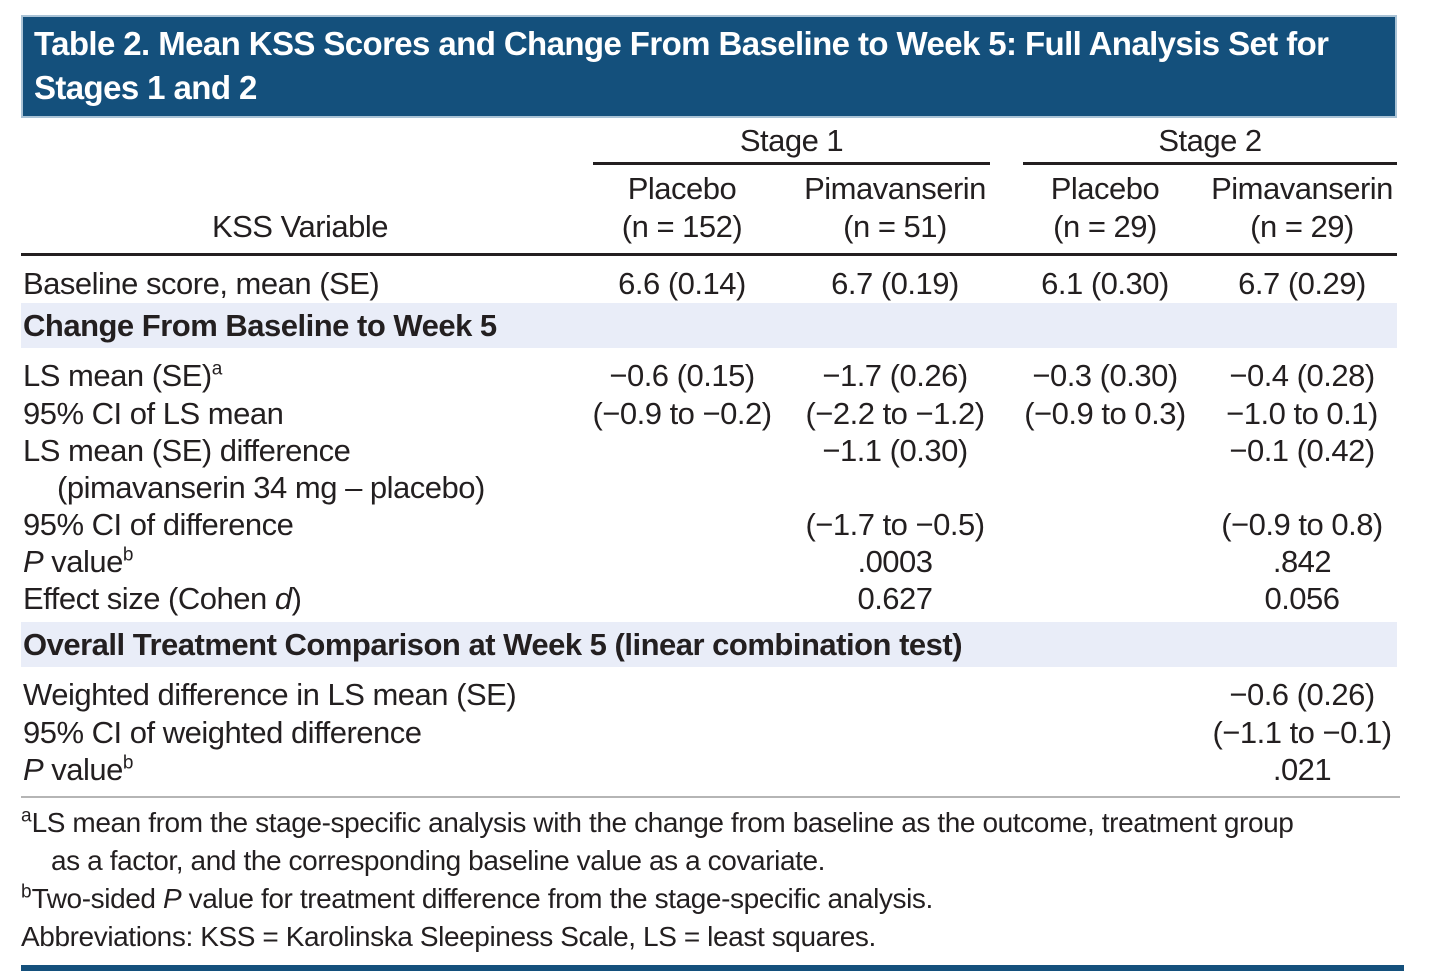 The image size is (1430, 971). Describe the element at coordinates (299, 732) in the screenshot. I see `row-label: 95% CI of weighted difference` at that location.